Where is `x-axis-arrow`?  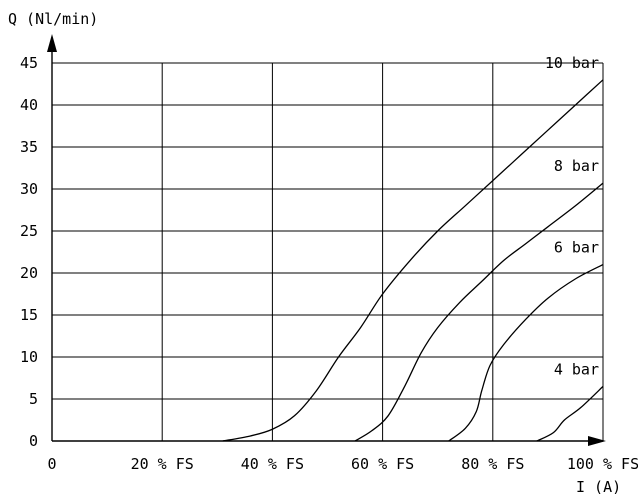
x-axis-arrow is located at coordinates (597, 441).